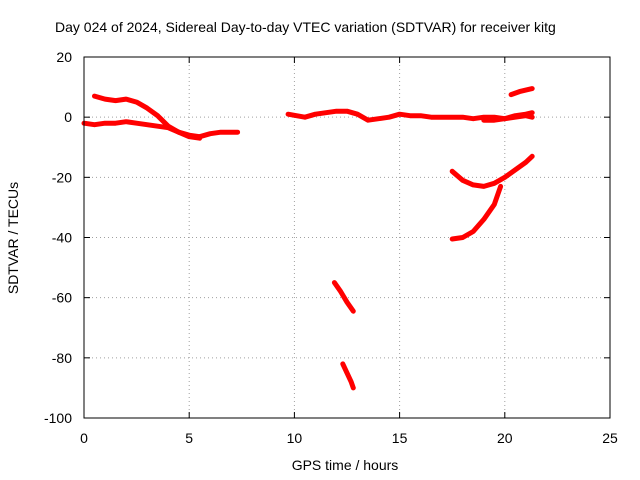  What do you see at coordinates (62, 238) in the screenshot?
I see `y-tick-label: -40` at bounding box center [62, 238].